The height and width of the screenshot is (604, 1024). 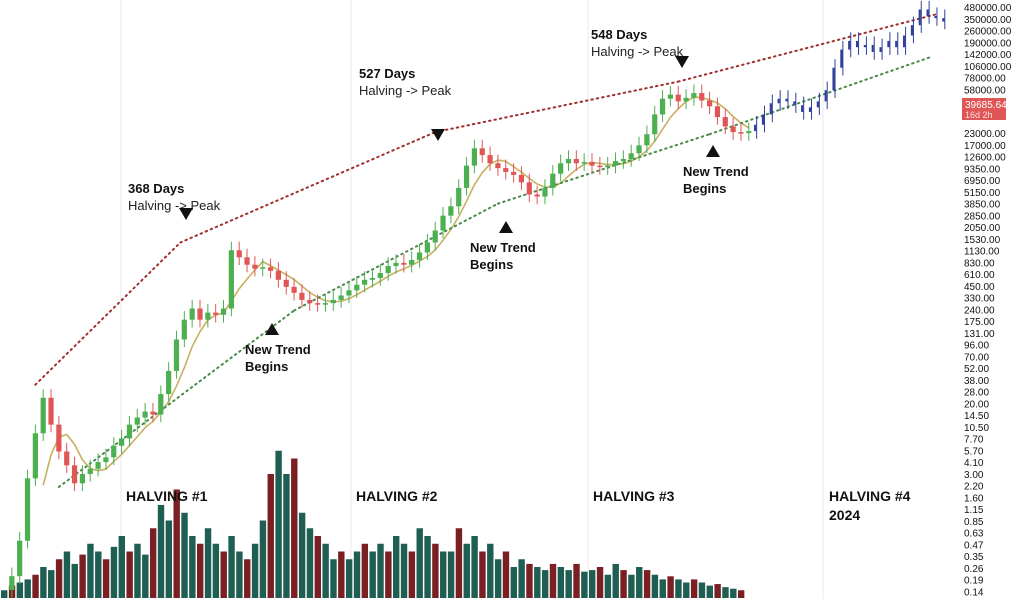 What do you see at coordinates (974, 545) in the screenshot?
I see `y-tick-label: 0.47` at bounding box center [974, 545].